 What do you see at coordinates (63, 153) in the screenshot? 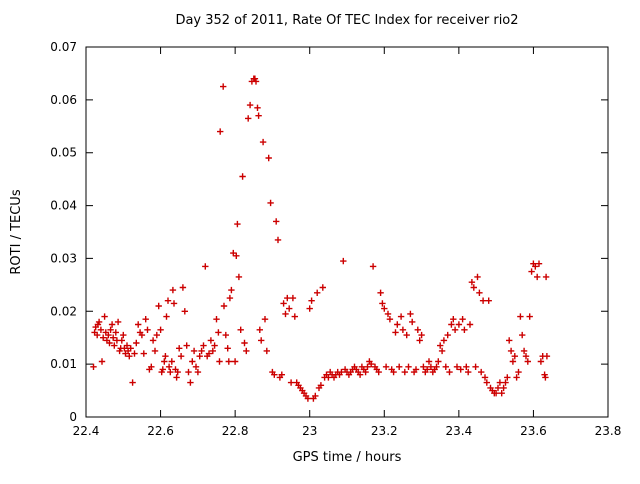
I see `y-tick-label: 0.05` at bounding box center [63, 153].